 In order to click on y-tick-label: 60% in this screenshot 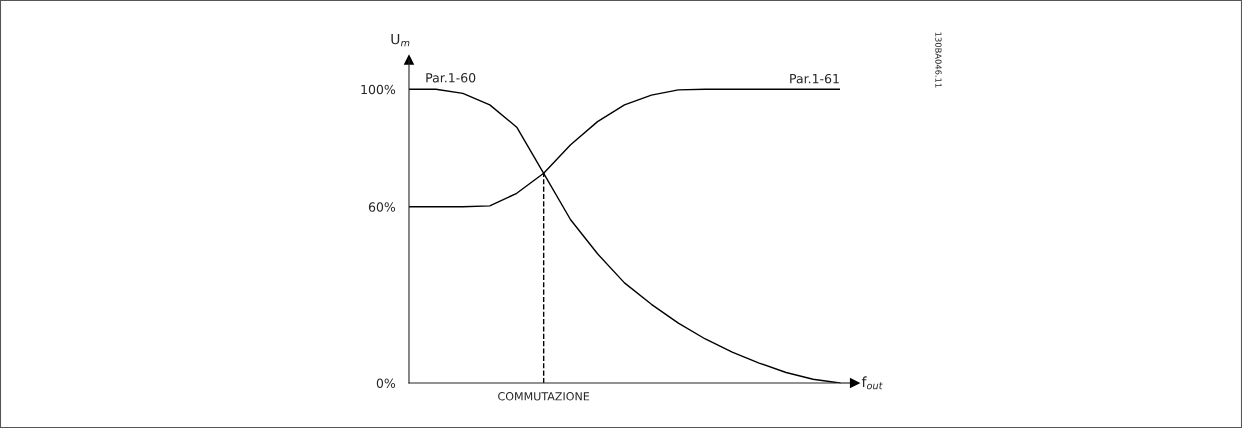, I will do `click(382, 207)`.